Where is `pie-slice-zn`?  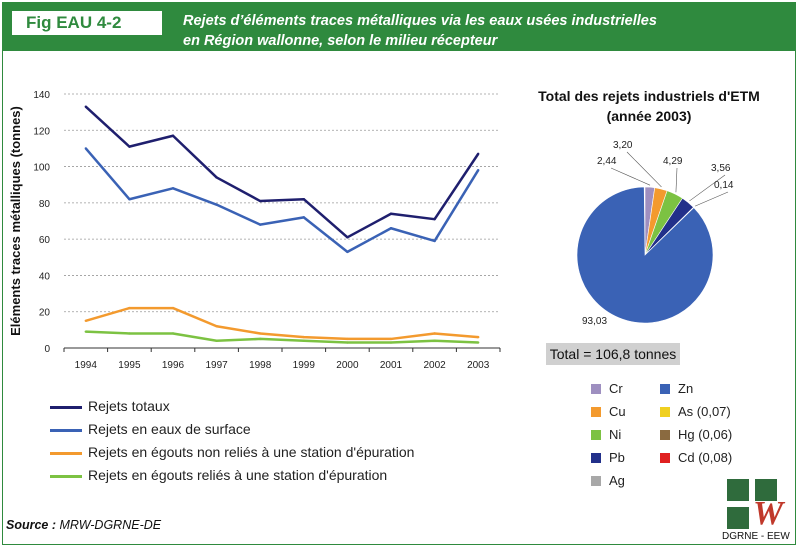 pie-slice-zn is located at coordinates (645, 255).